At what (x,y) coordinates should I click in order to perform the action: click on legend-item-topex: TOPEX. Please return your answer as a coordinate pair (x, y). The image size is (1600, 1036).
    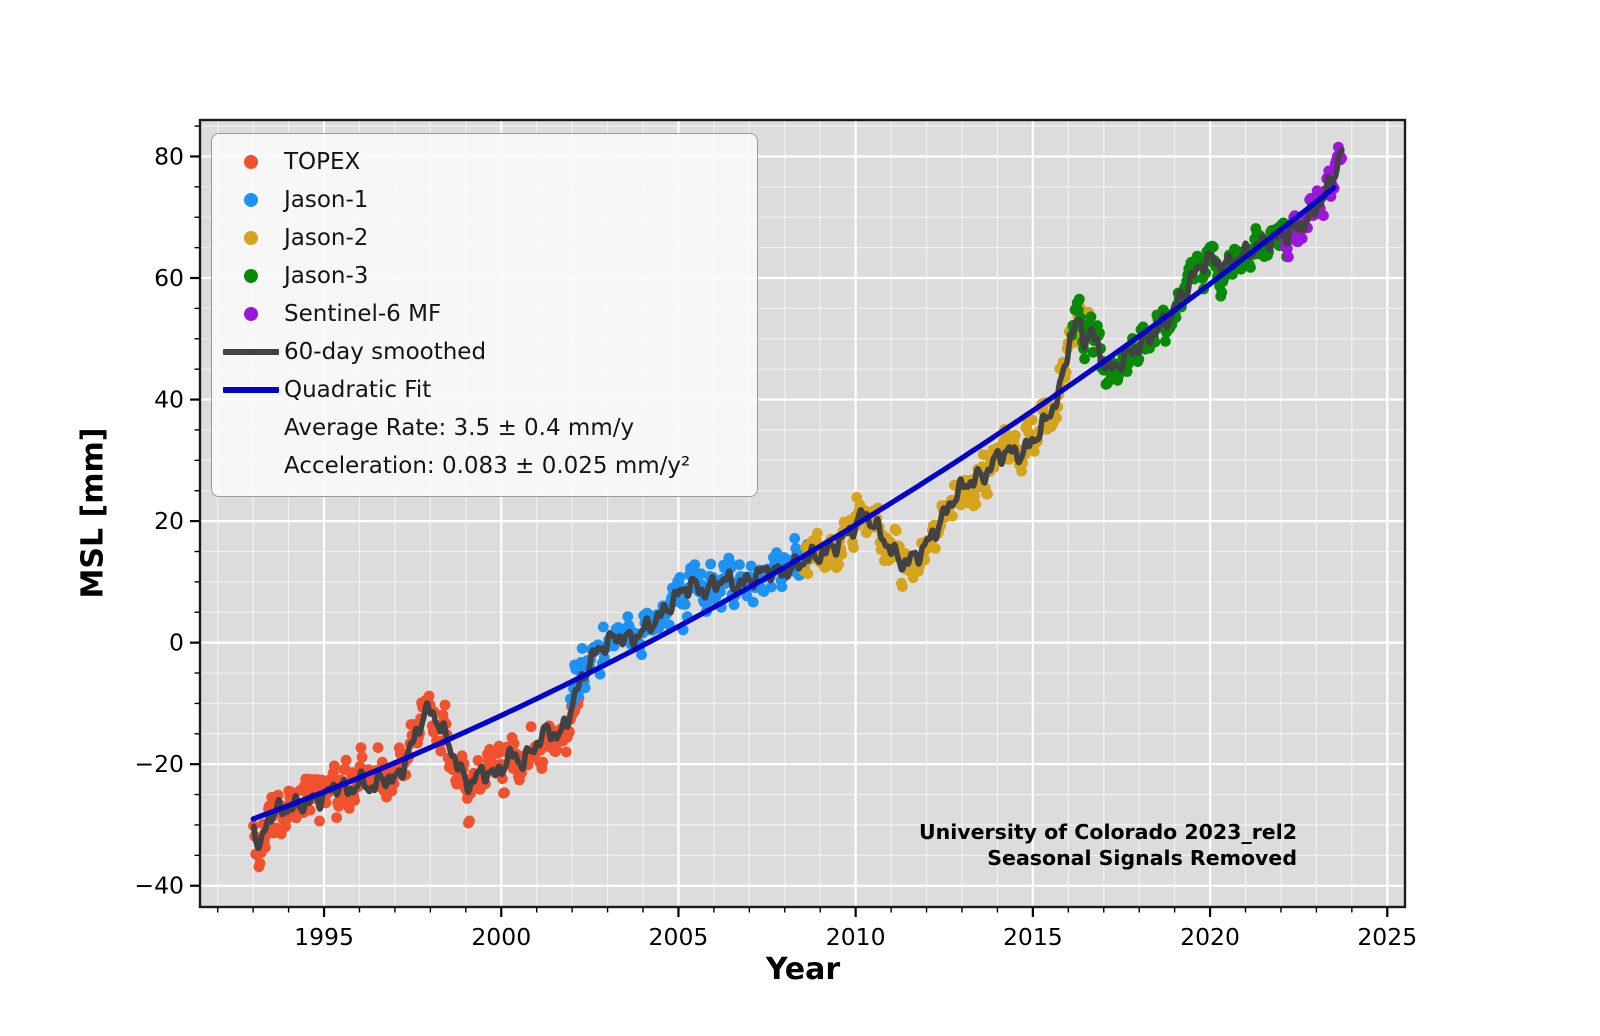
    Looking at the image, I should click on (484, 162).